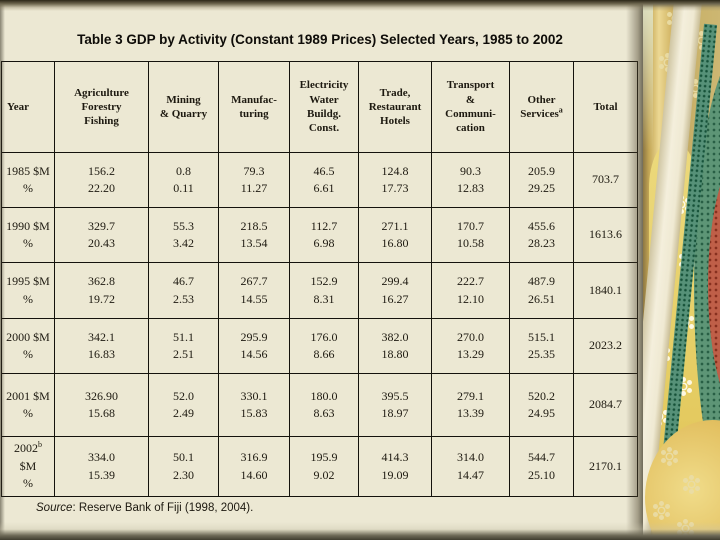 The width and height of the screenshot is (720, 540). I want to click on data-cell: 520.2 24.95, so click(541, 405).